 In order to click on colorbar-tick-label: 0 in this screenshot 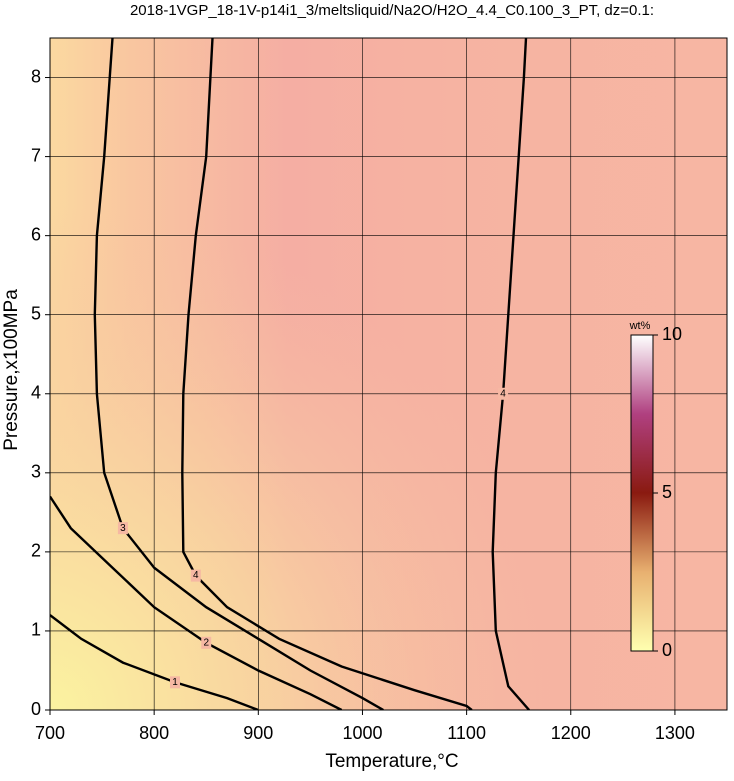, I will do `click(667, 650)`.